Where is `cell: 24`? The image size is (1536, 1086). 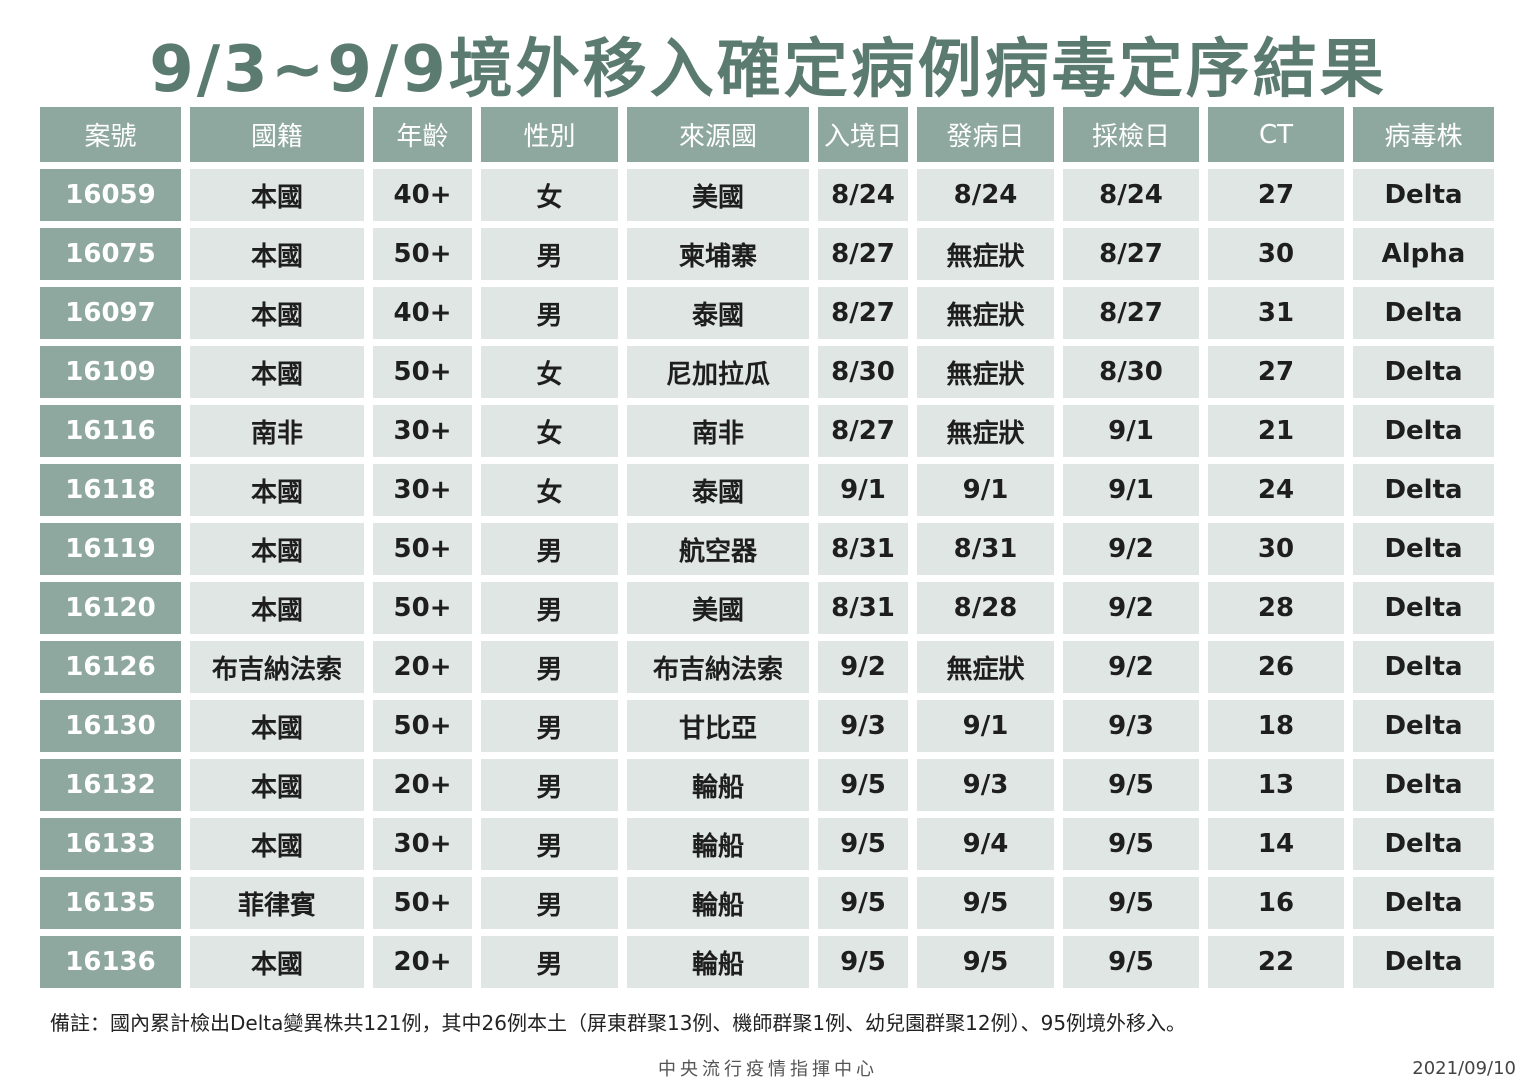
cell: 24 is located at coordinates (1276, 490).